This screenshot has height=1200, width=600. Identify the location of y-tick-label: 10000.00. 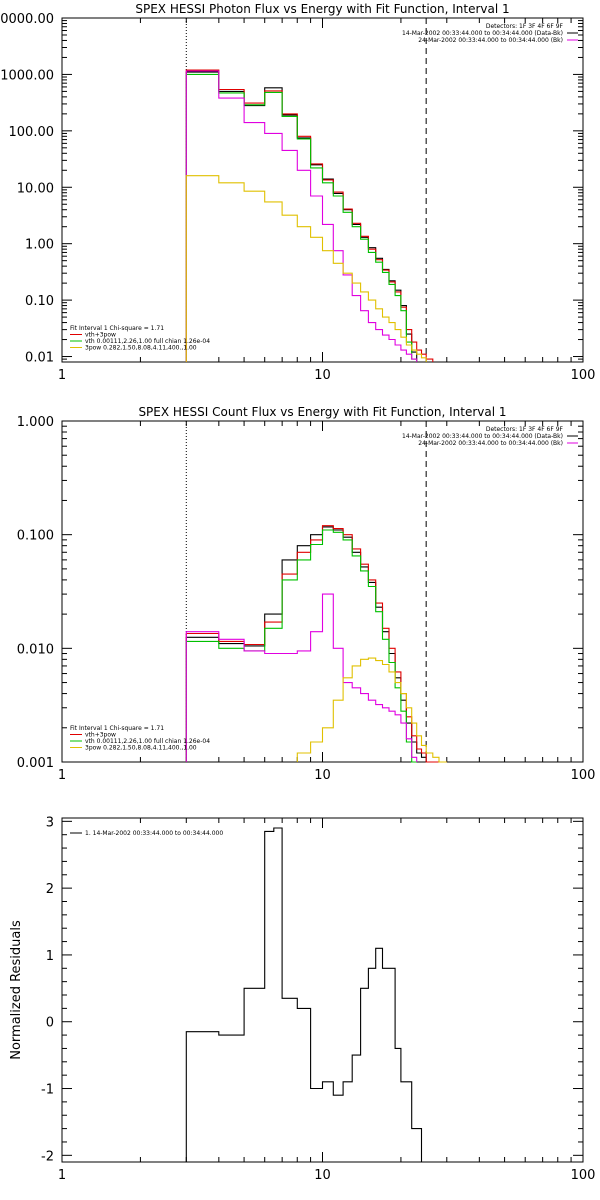
(27, 19).